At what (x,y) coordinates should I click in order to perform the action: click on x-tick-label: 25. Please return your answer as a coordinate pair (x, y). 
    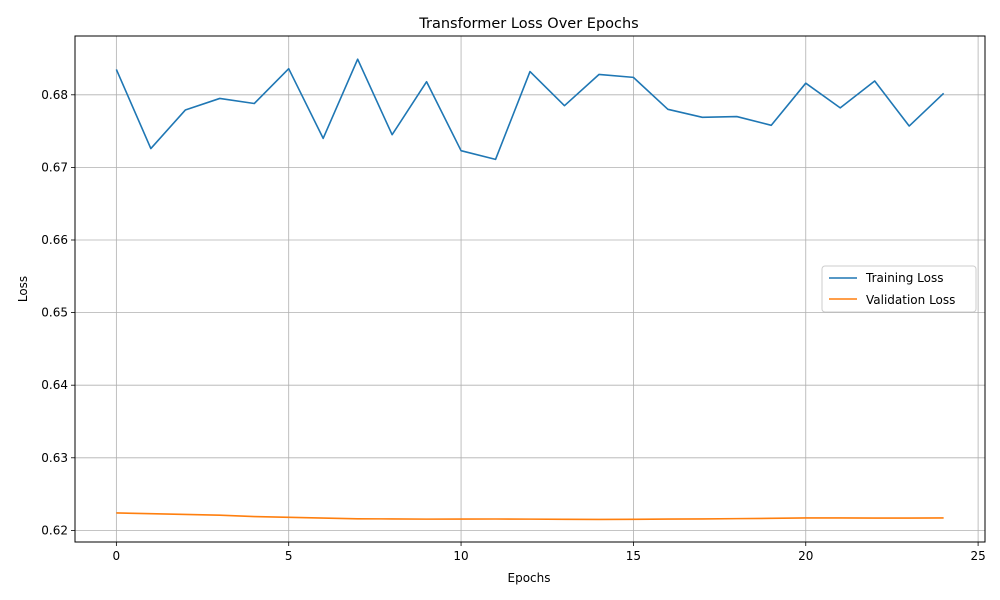
    Looking at the image, I should click on (977, 556).